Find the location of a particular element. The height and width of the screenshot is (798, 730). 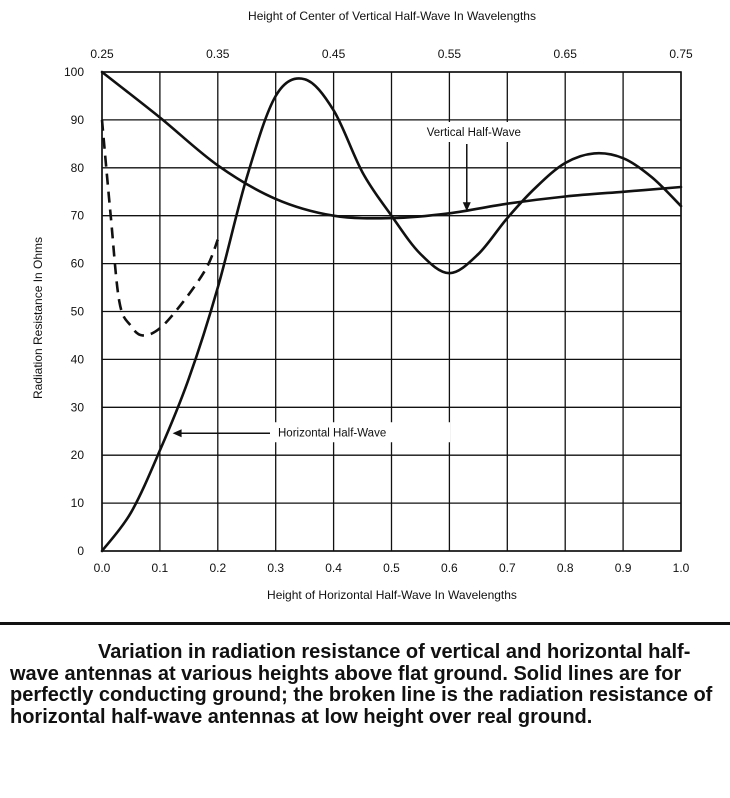

y-tick-label: 60 is located at coordinates (78, 264).